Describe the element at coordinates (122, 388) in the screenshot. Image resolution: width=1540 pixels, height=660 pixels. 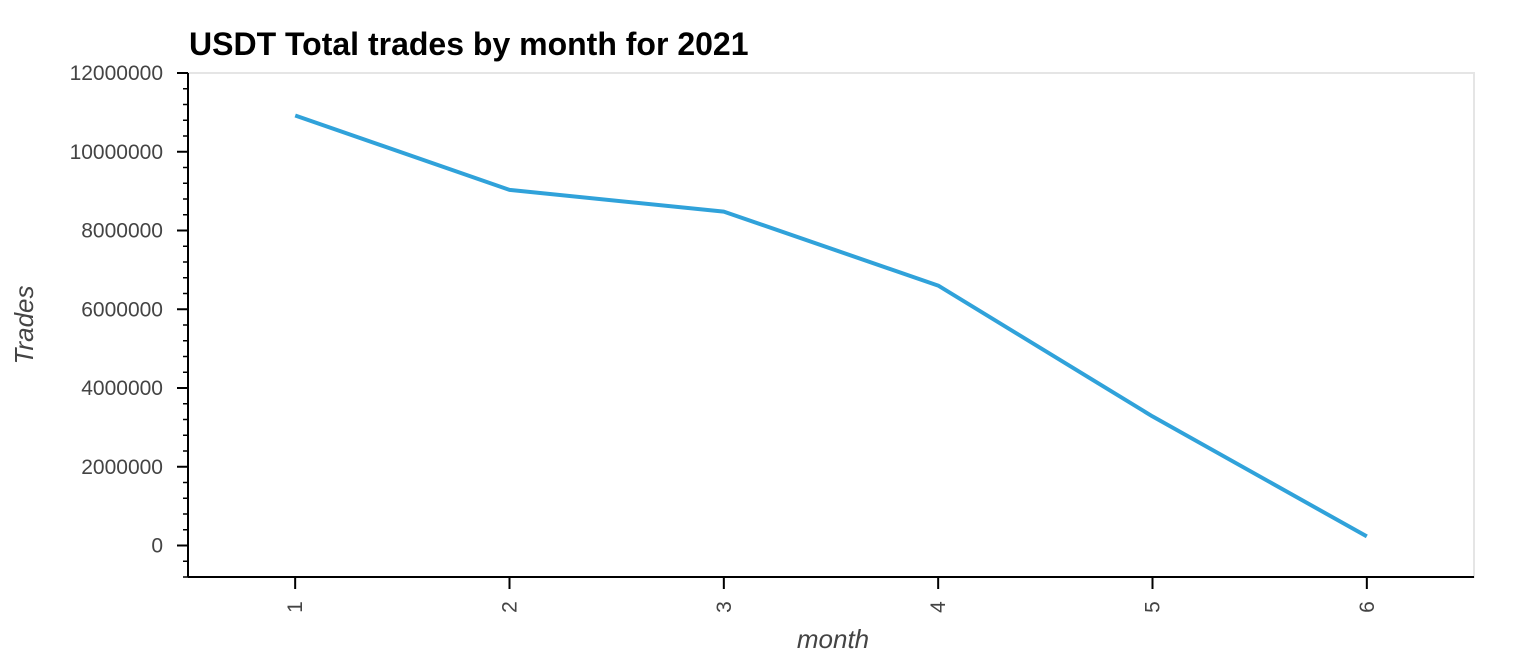
I see `y-tick-label: 4000000` at that location.